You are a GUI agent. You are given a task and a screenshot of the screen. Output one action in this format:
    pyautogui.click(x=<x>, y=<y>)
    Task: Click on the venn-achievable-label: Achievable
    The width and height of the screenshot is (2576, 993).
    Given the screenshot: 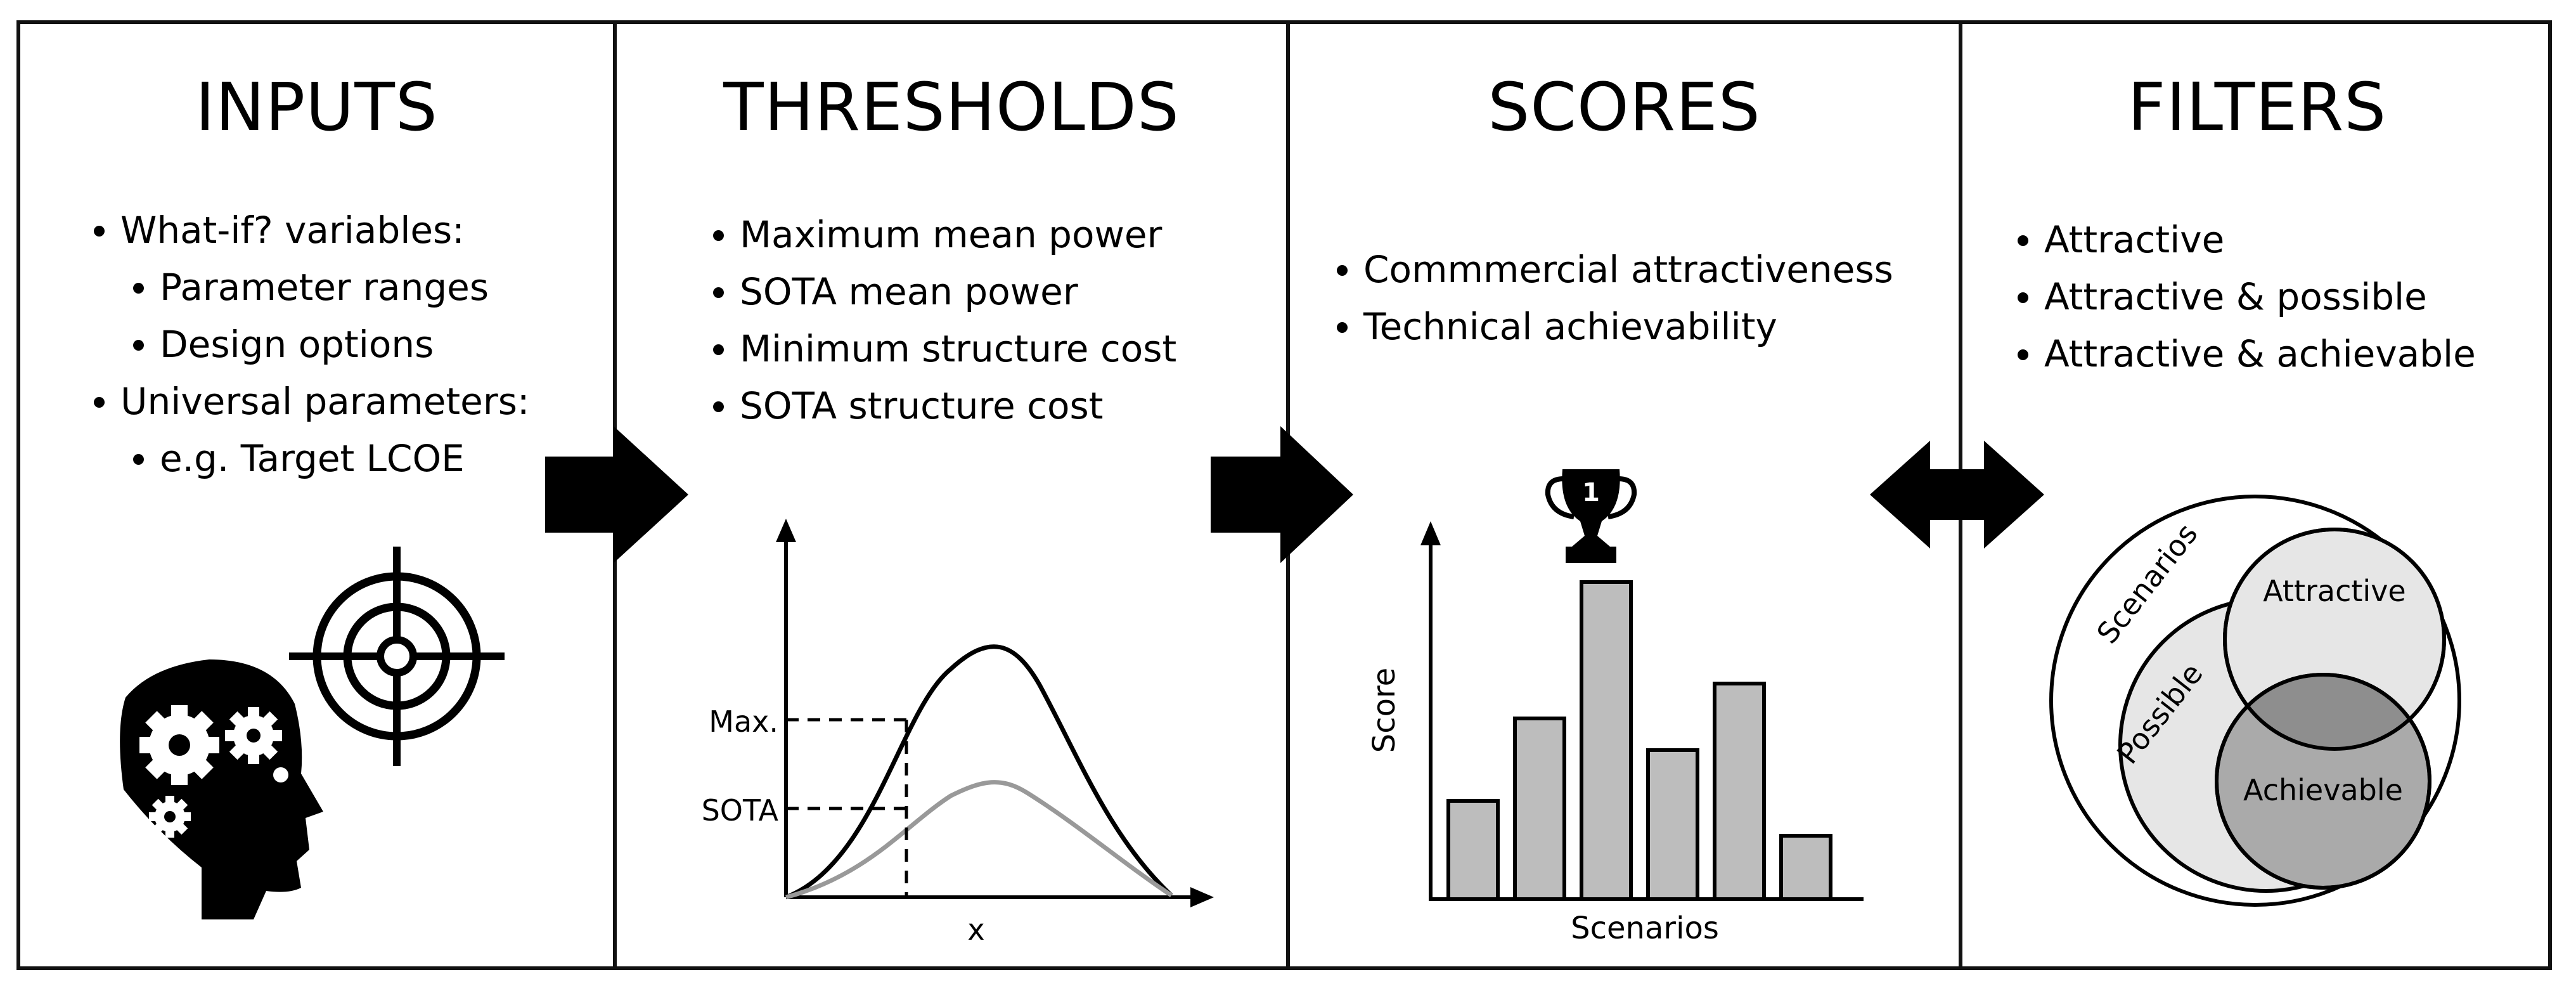 What is the action you would take?
    pyautogui.click(x=2323, y=790)
    